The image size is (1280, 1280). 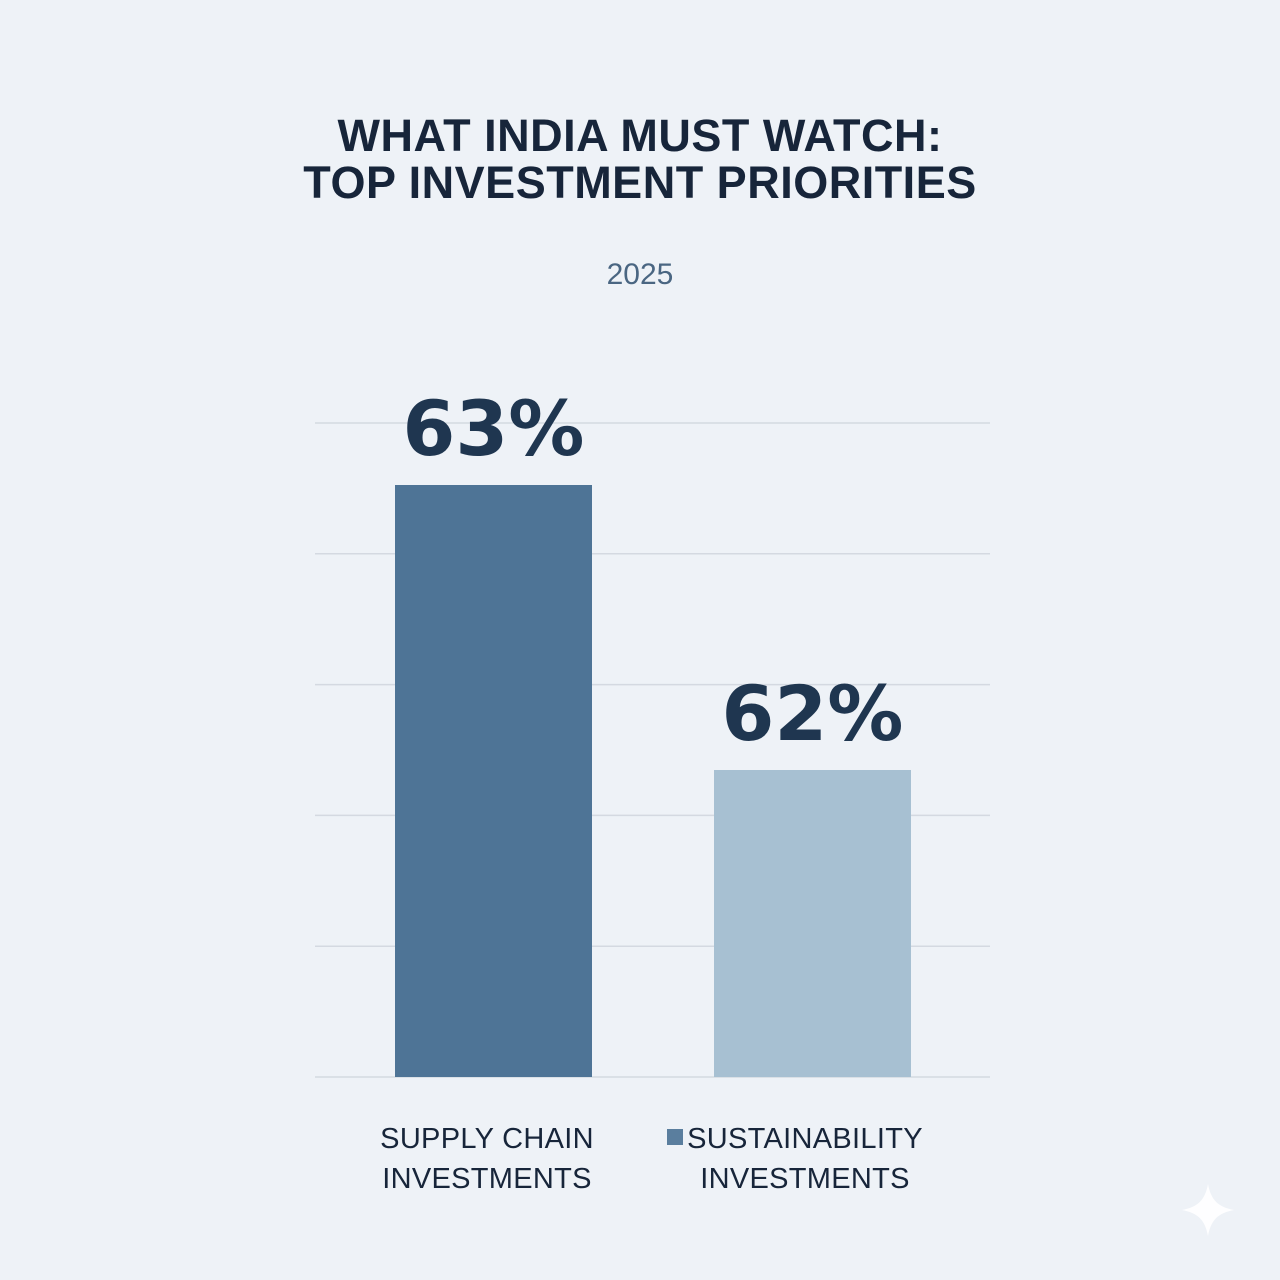 What do you see at coordinates (640, 274) in the screenshot?
I see `chart-subtitle: 2025` at bounding box center [640, 274].